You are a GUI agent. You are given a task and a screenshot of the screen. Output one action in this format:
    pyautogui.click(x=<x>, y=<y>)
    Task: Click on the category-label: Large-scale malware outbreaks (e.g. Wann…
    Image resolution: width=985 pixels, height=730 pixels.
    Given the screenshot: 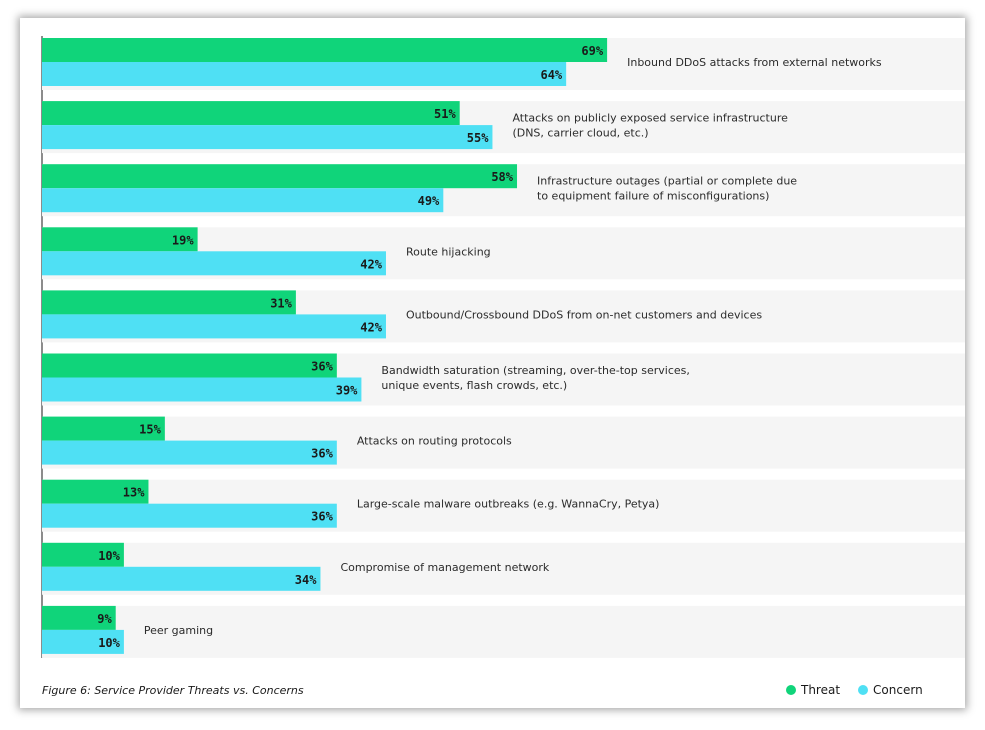 What is the action you would take?
    pyautogui.click(x=508, y=504)
    